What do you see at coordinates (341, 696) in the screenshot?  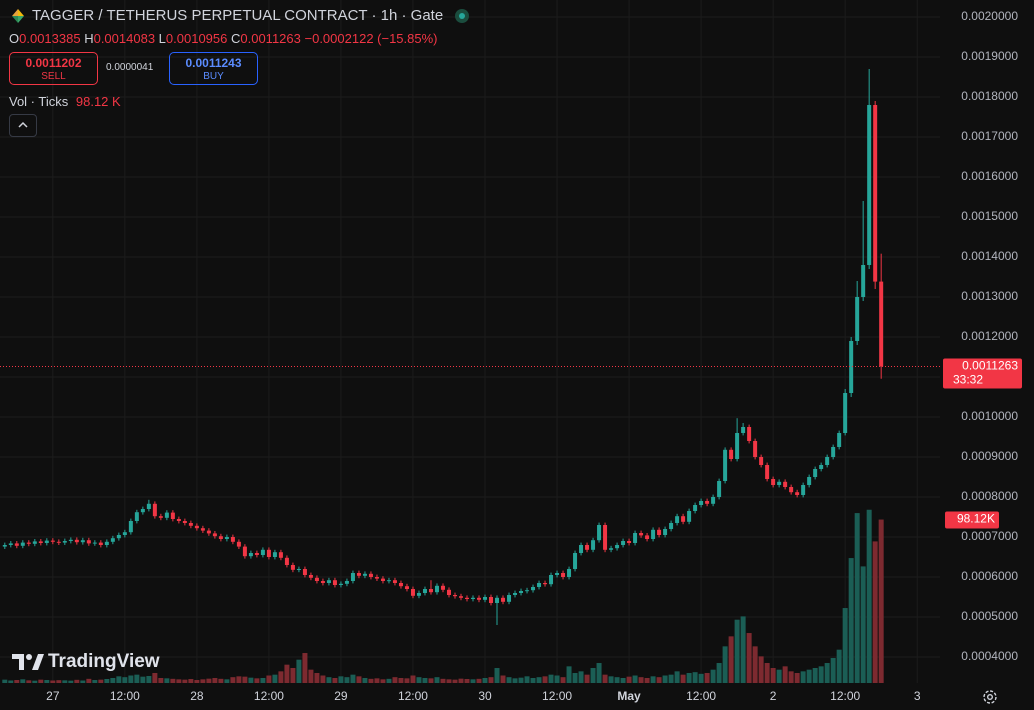 I see `x-tick-label: 29` at bounding box center [341, 696].